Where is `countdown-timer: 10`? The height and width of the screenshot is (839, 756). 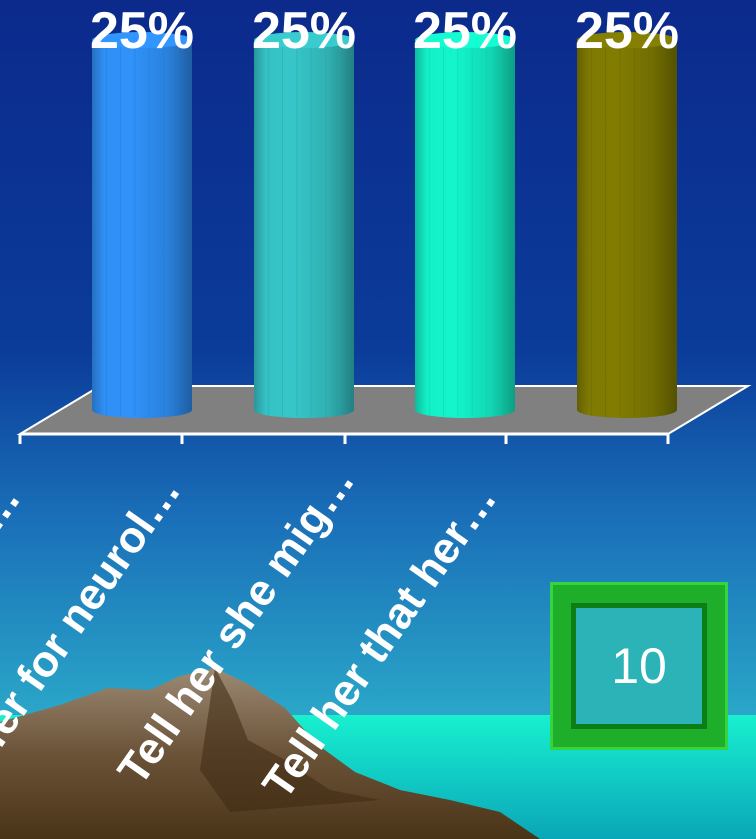 countdown-timer: 10 is located at coordinates (639, 666).